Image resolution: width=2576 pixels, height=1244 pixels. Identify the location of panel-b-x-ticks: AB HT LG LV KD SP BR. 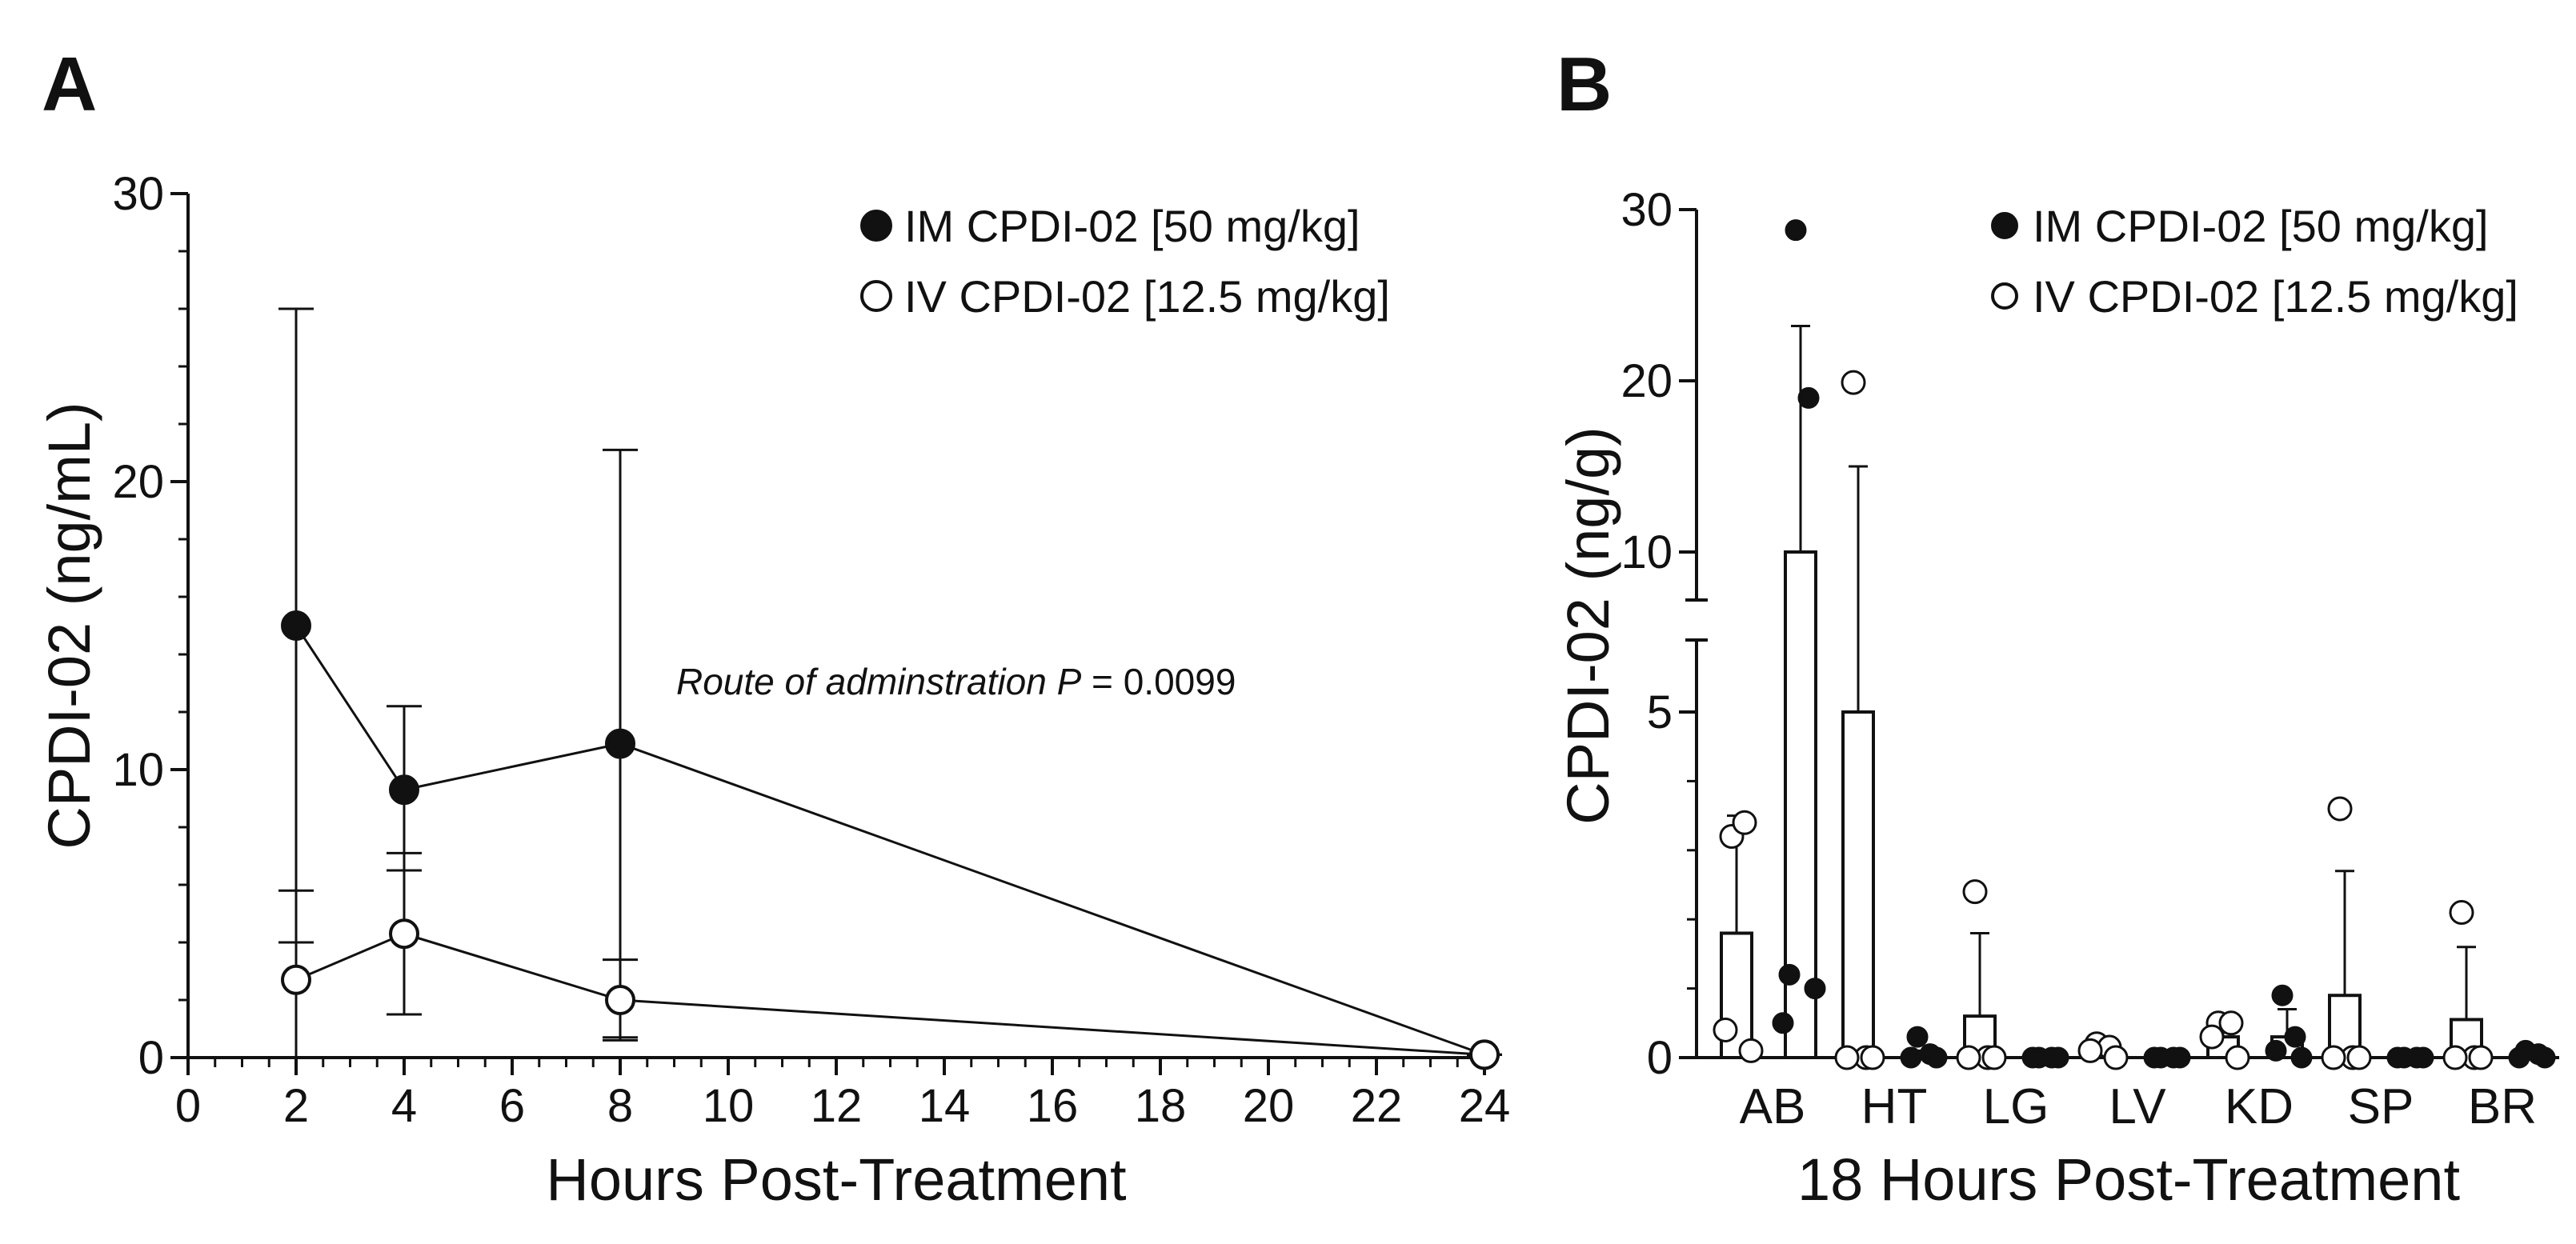
(2138, 1106).